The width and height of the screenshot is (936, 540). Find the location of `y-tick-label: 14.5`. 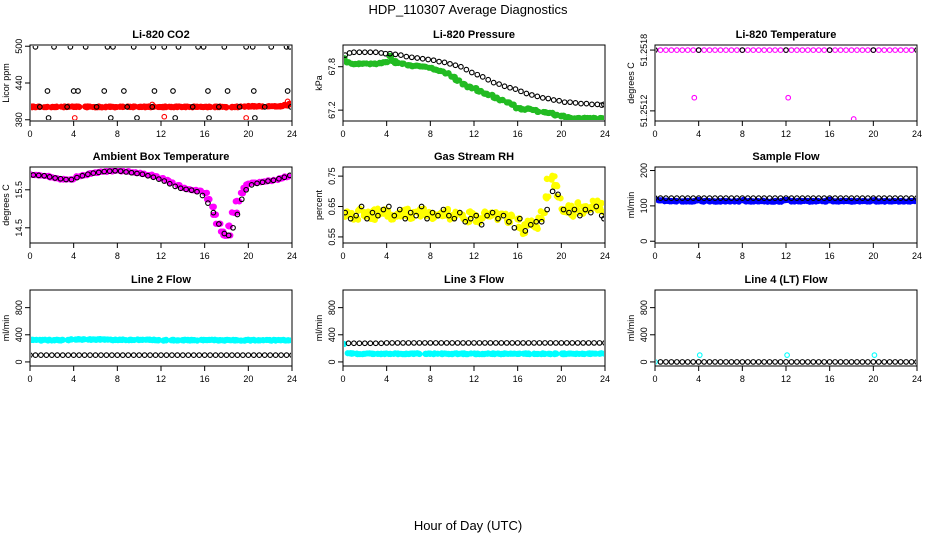

y-tick-label: 14.5 is located at coordinates (19, 228).